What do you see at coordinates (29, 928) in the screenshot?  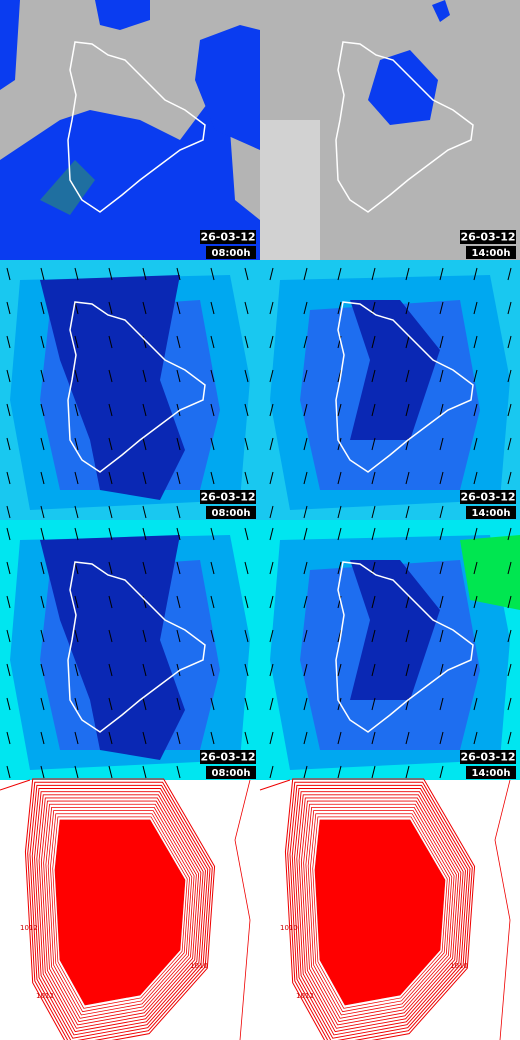 I see `contour-label: 1012` at bounding box center [29, 928].